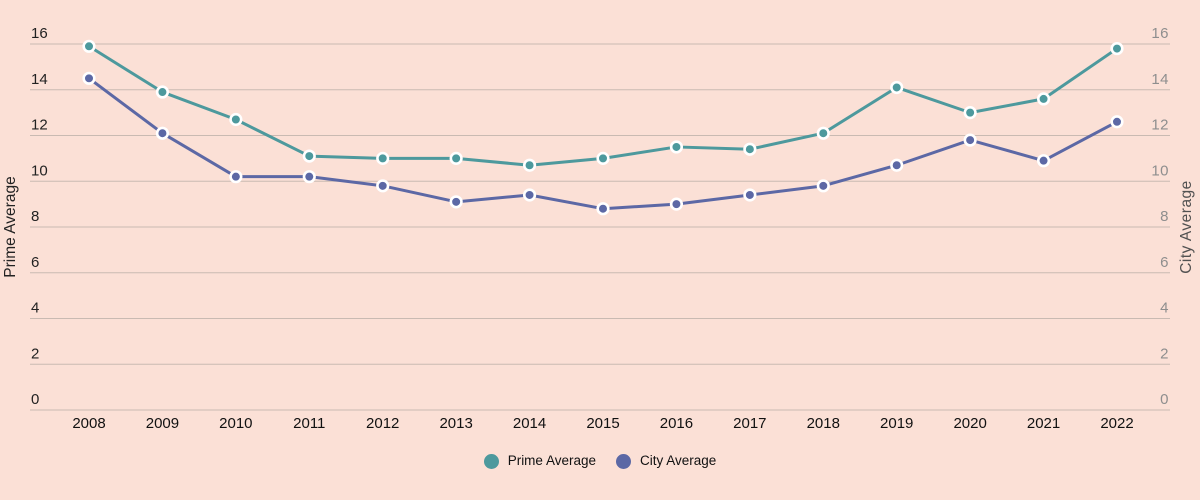 This screenshot has width=1200, height=500. Describe the element at coordinates (969, 423) in the screenshot. I see `x-tick-2020: 2020` at that location.